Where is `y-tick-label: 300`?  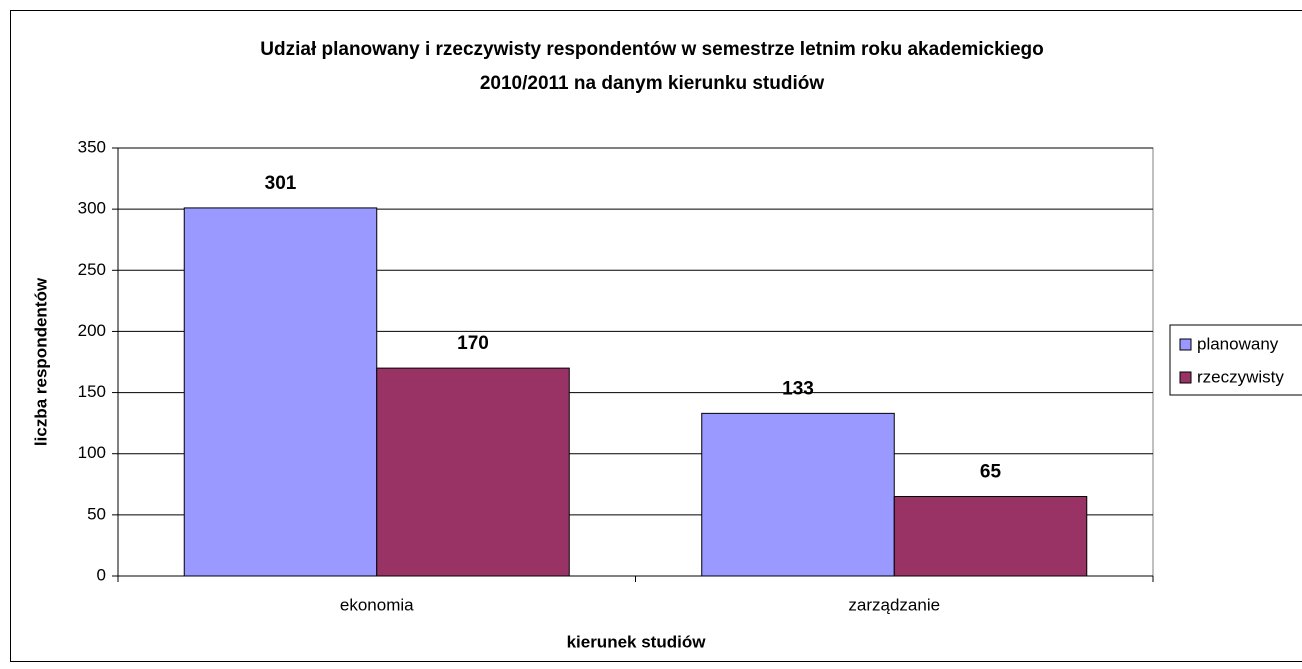 y-tick-label: 300 is located at coordinates (92, 208).